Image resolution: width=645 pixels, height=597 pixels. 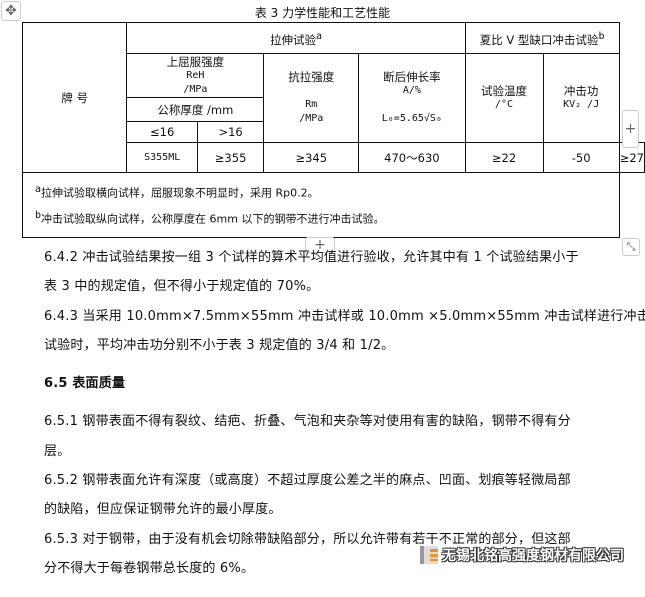 I want to click on header-elongation: 断后伸长率 A/% L₀=5.65√S₀, so click(x=412, y=98).